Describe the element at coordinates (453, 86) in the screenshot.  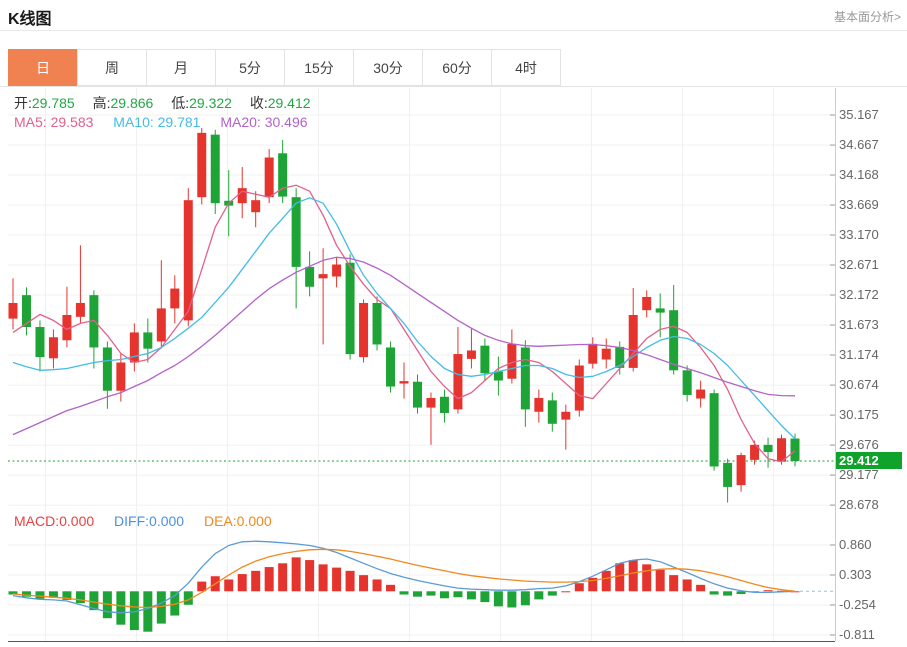
I see `tabbar-divider` at that location.